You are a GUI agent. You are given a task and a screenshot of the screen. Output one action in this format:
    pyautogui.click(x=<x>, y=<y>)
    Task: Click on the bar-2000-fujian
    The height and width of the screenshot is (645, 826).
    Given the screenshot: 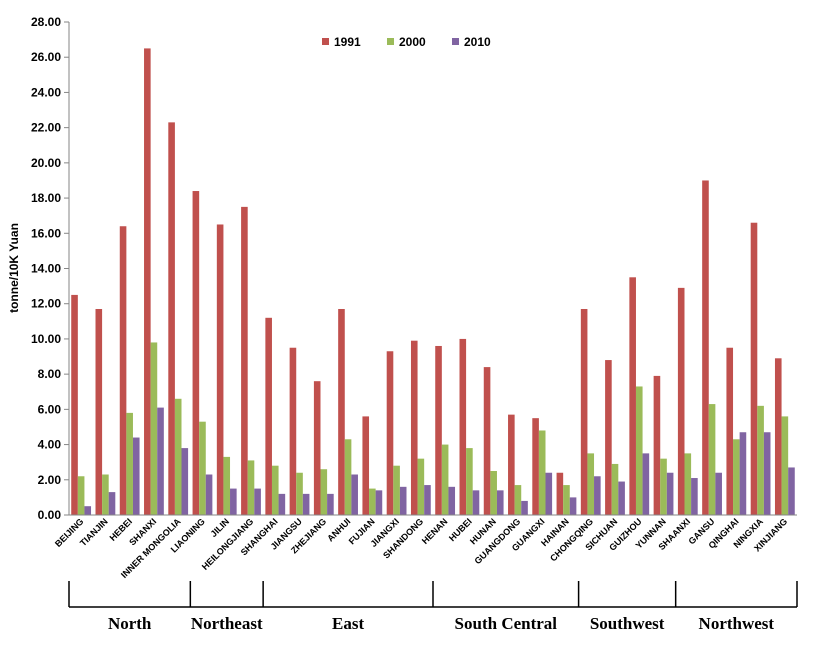 What is the action you would take?
    pyautogui.click(x=372, y=501)
    